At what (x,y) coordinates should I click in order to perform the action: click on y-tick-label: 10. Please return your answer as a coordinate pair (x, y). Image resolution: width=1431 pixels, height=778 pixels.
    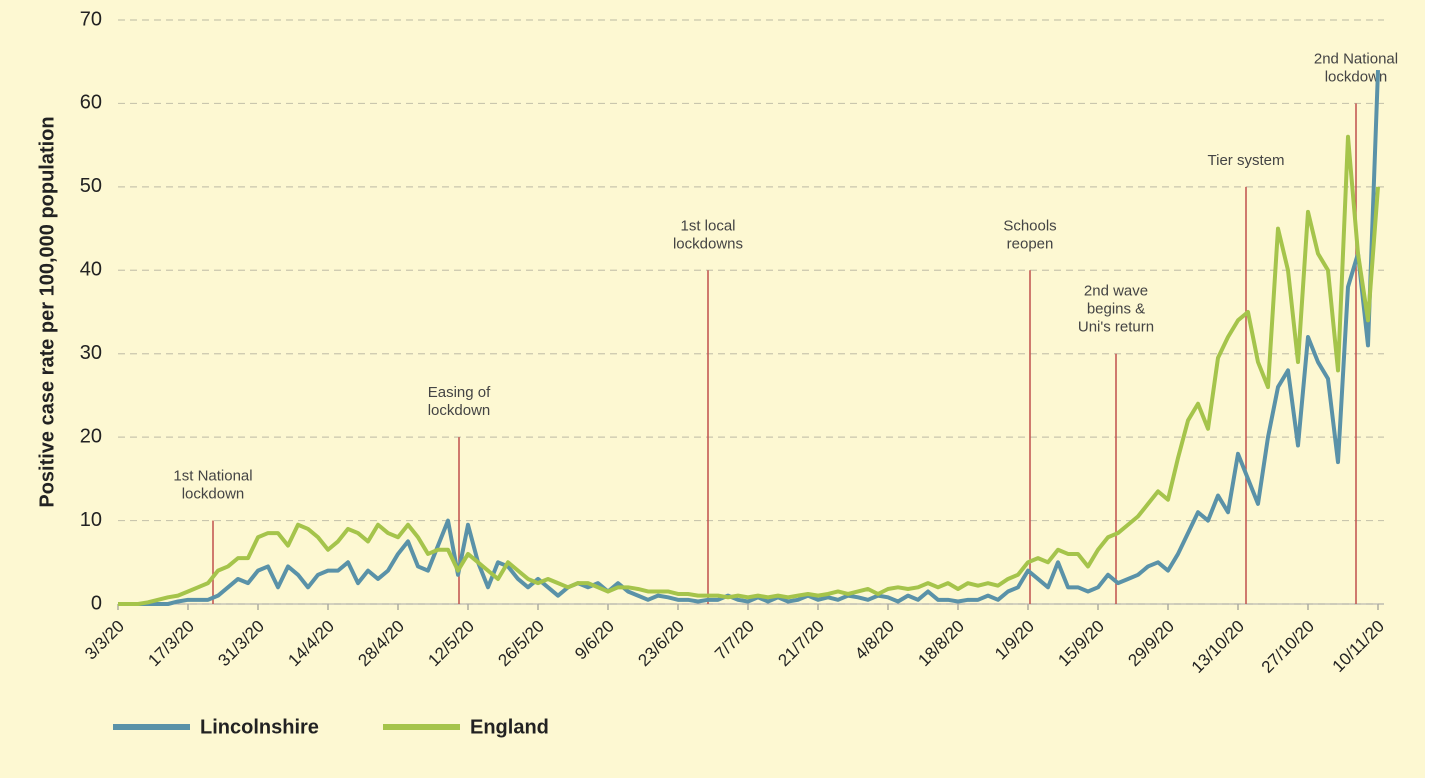
    Looking at the image, I should click on (91, 520).